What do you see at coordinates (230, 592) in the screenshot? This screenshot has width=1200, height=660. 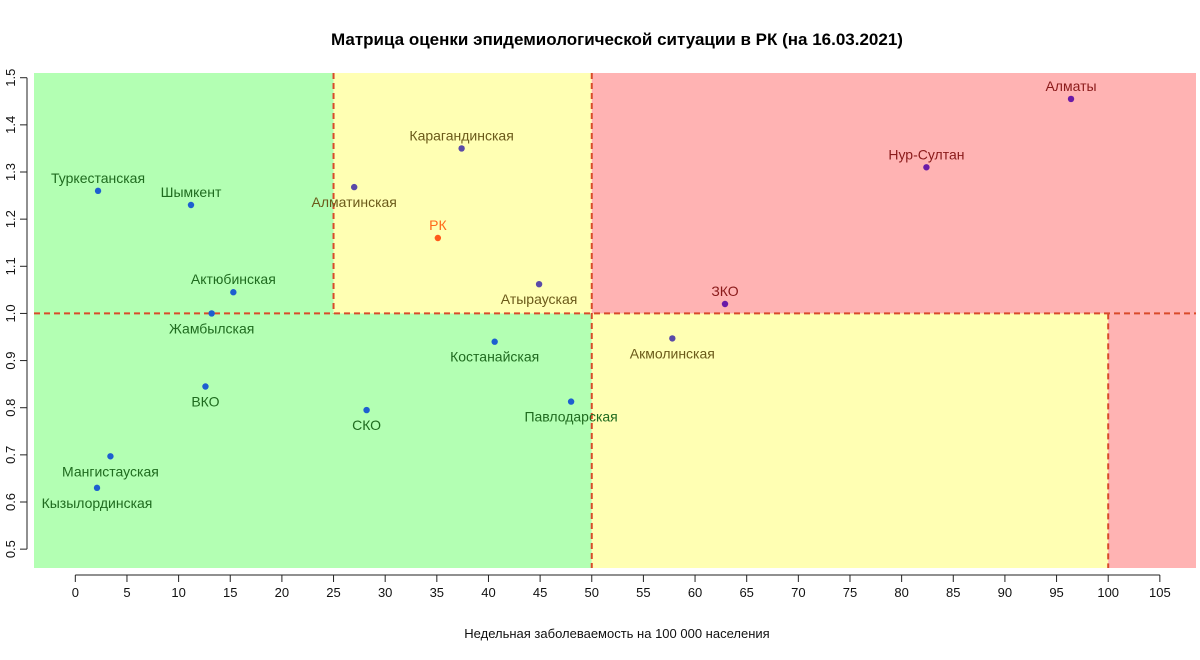 I see `x-tick-label: 15` at bounding box center [230, 592].